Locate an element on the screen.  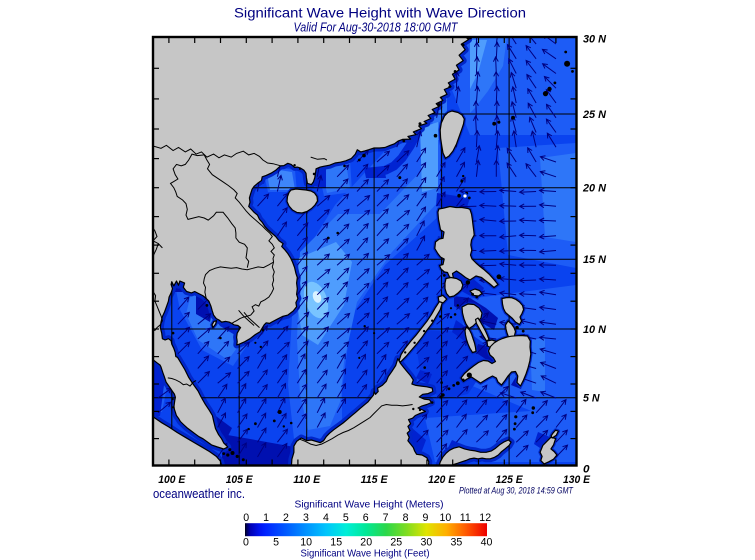
svg-text: 6 is located at coordinates (366, 518).